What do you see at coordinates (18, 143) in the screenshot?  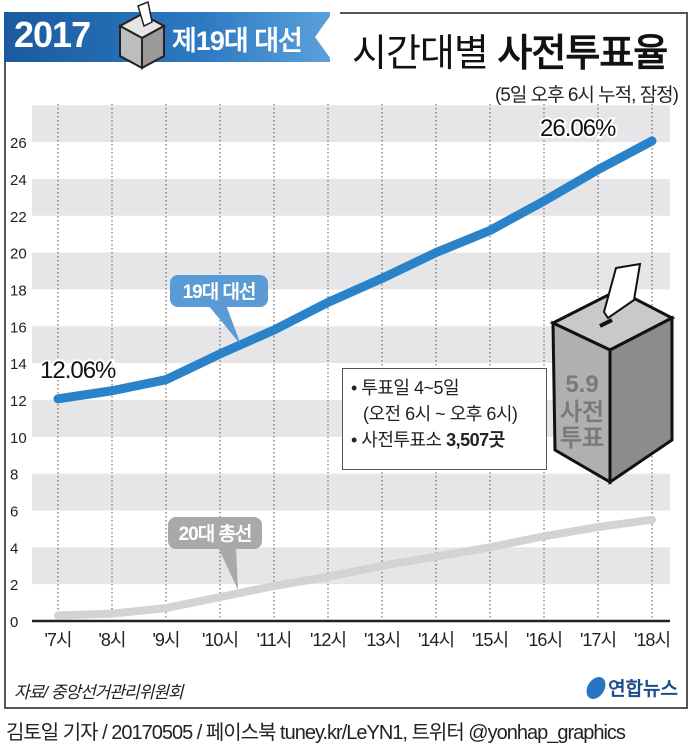 I see `y-tick-label: 26` at bounding box center [18, 143].